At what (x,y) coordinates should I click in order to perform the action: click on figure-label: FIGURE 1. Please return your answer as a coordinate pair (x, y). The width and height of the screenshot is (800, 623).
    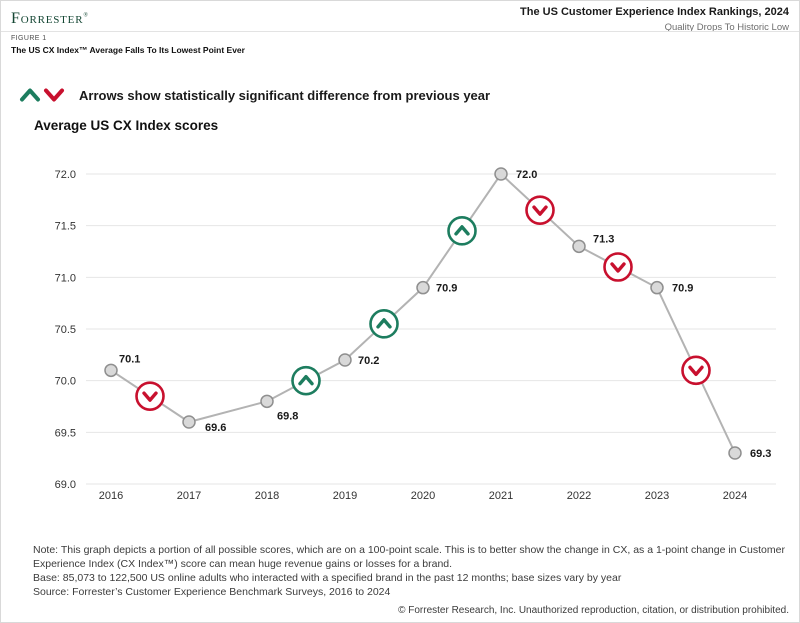
    Looking at the image, I should click on (29, 38).